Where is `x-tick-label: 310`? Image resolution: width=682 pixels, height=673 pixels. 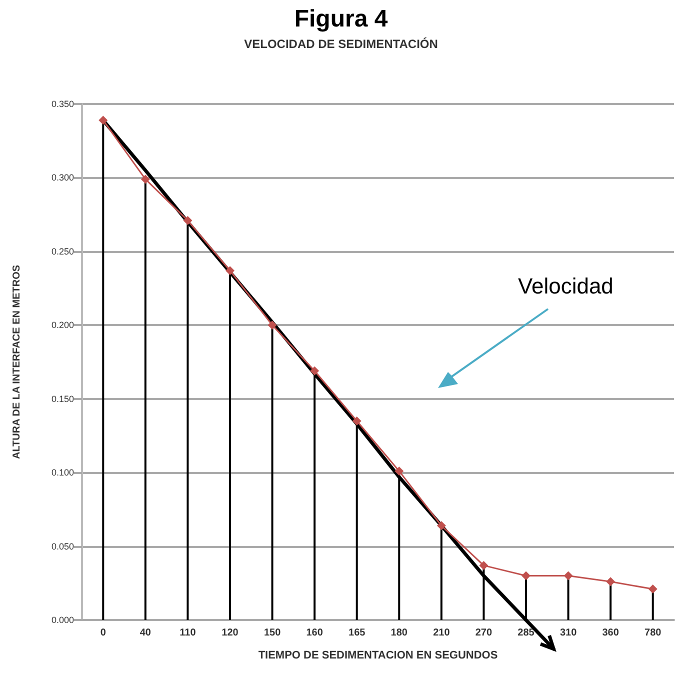
x-tick-label: 310 is located at coordinates (569, 633).